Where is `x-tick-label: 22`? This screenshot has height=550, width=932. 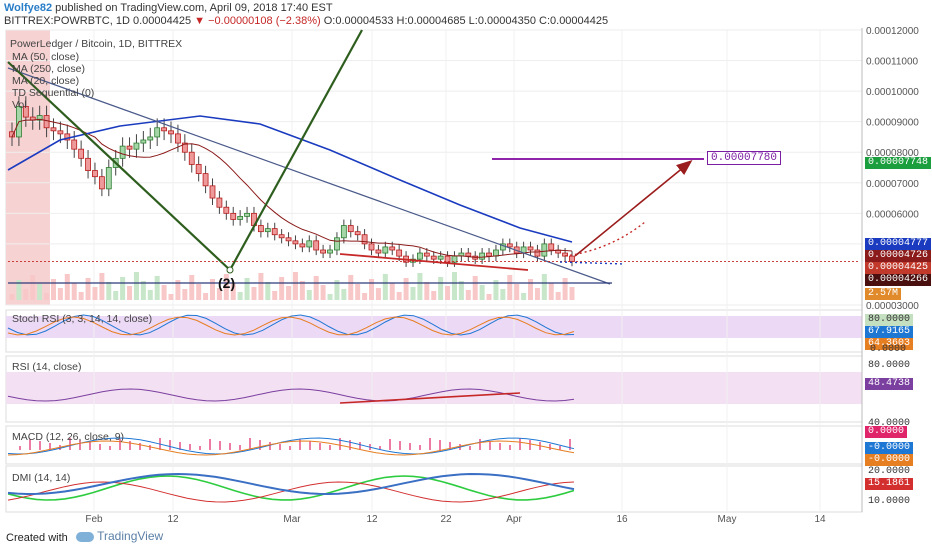
x-tick-label: 22 is located at coordinates (446, 519).